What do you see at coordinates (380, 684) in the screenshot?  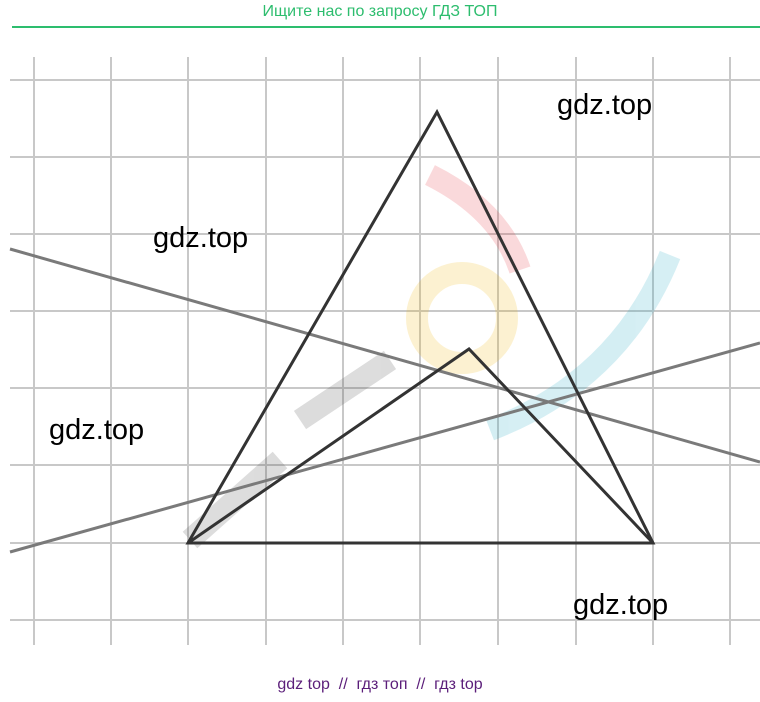 I see `footer: gdz top // гдз топ // гдз top` at bounding box center [380, 684].